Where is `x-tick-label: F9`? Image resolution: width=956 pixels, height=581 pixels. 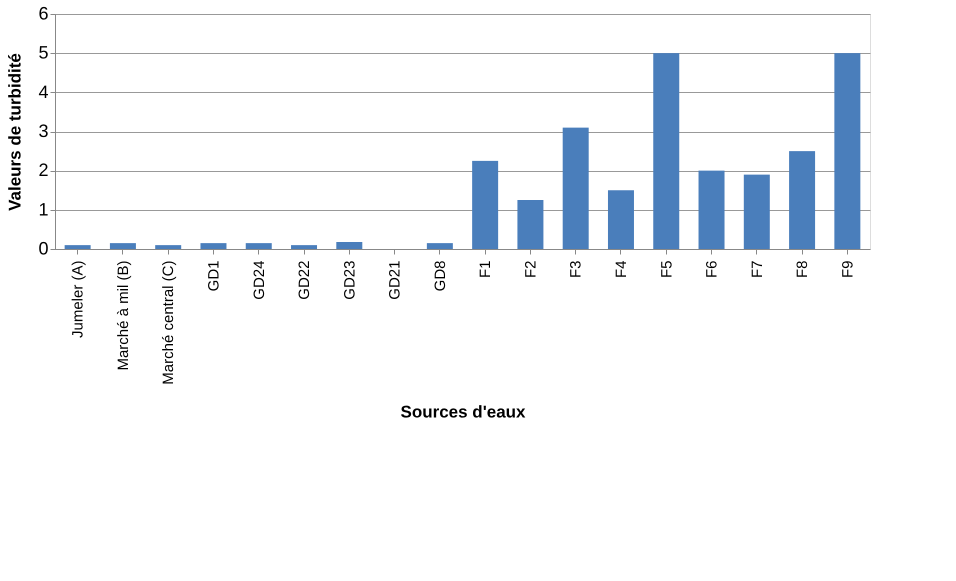
x-tick-label: F9 is located at coordinates (847, 269).